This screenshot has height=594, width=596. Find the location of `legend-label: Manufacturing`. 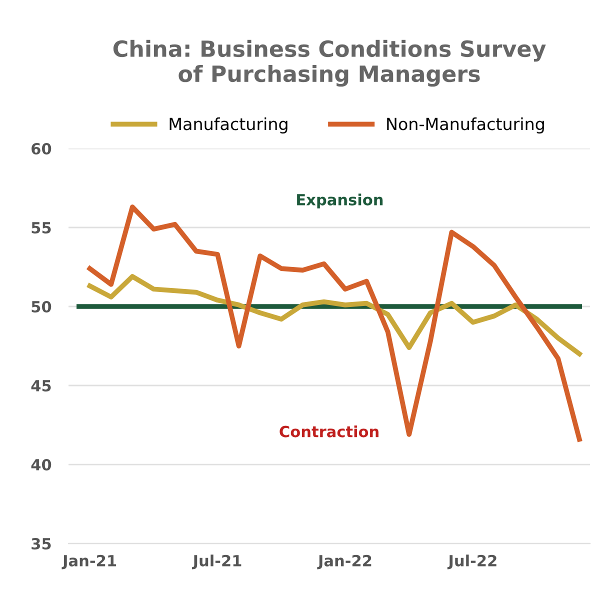

legend-label: Manufacturing is located at coordinates (229, 125).